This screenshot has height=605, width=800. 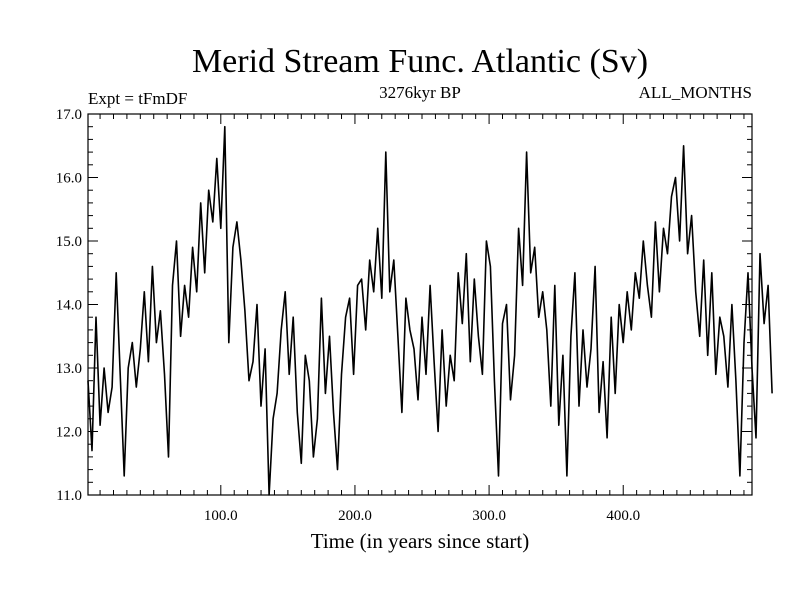 What do you see at coordinates (420, 92) in the screenshot?
I see `chart-subtitle-center: 3276kyr BP` at bounding box center [420, 92].